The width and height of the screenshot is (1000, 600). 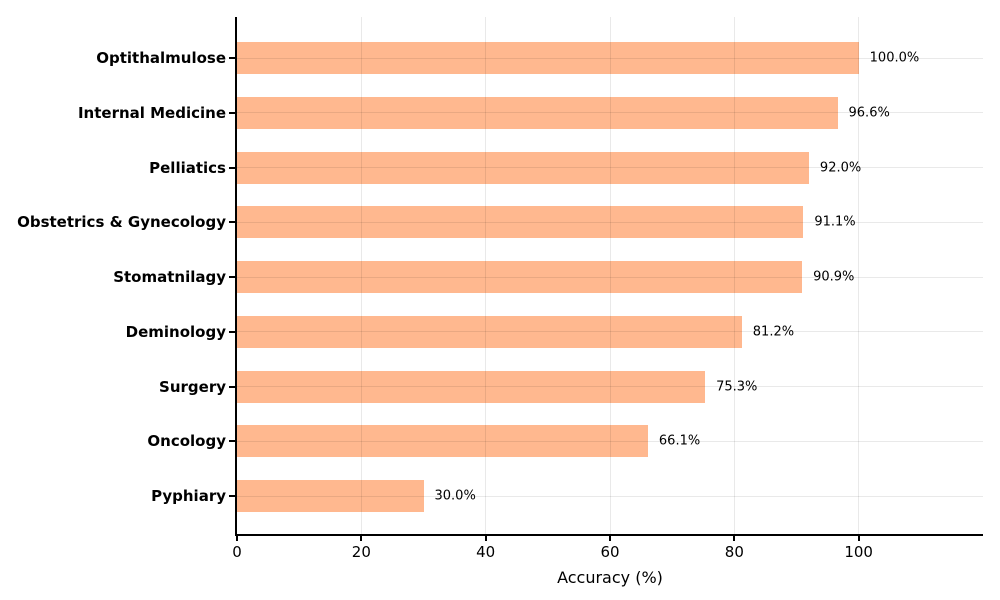 I want to click on category-label-deminology: Deminology, so click(x=175, y=331).